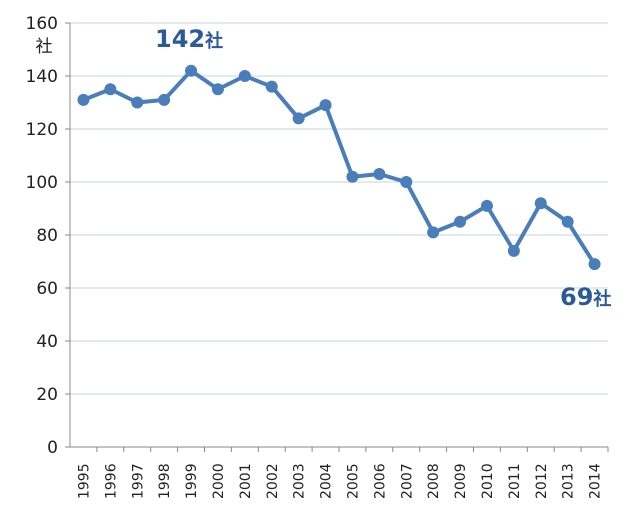  Describe the element at coordinates (300, 481) in the screenshot. I see `x-tick-label: 2003` at that location.